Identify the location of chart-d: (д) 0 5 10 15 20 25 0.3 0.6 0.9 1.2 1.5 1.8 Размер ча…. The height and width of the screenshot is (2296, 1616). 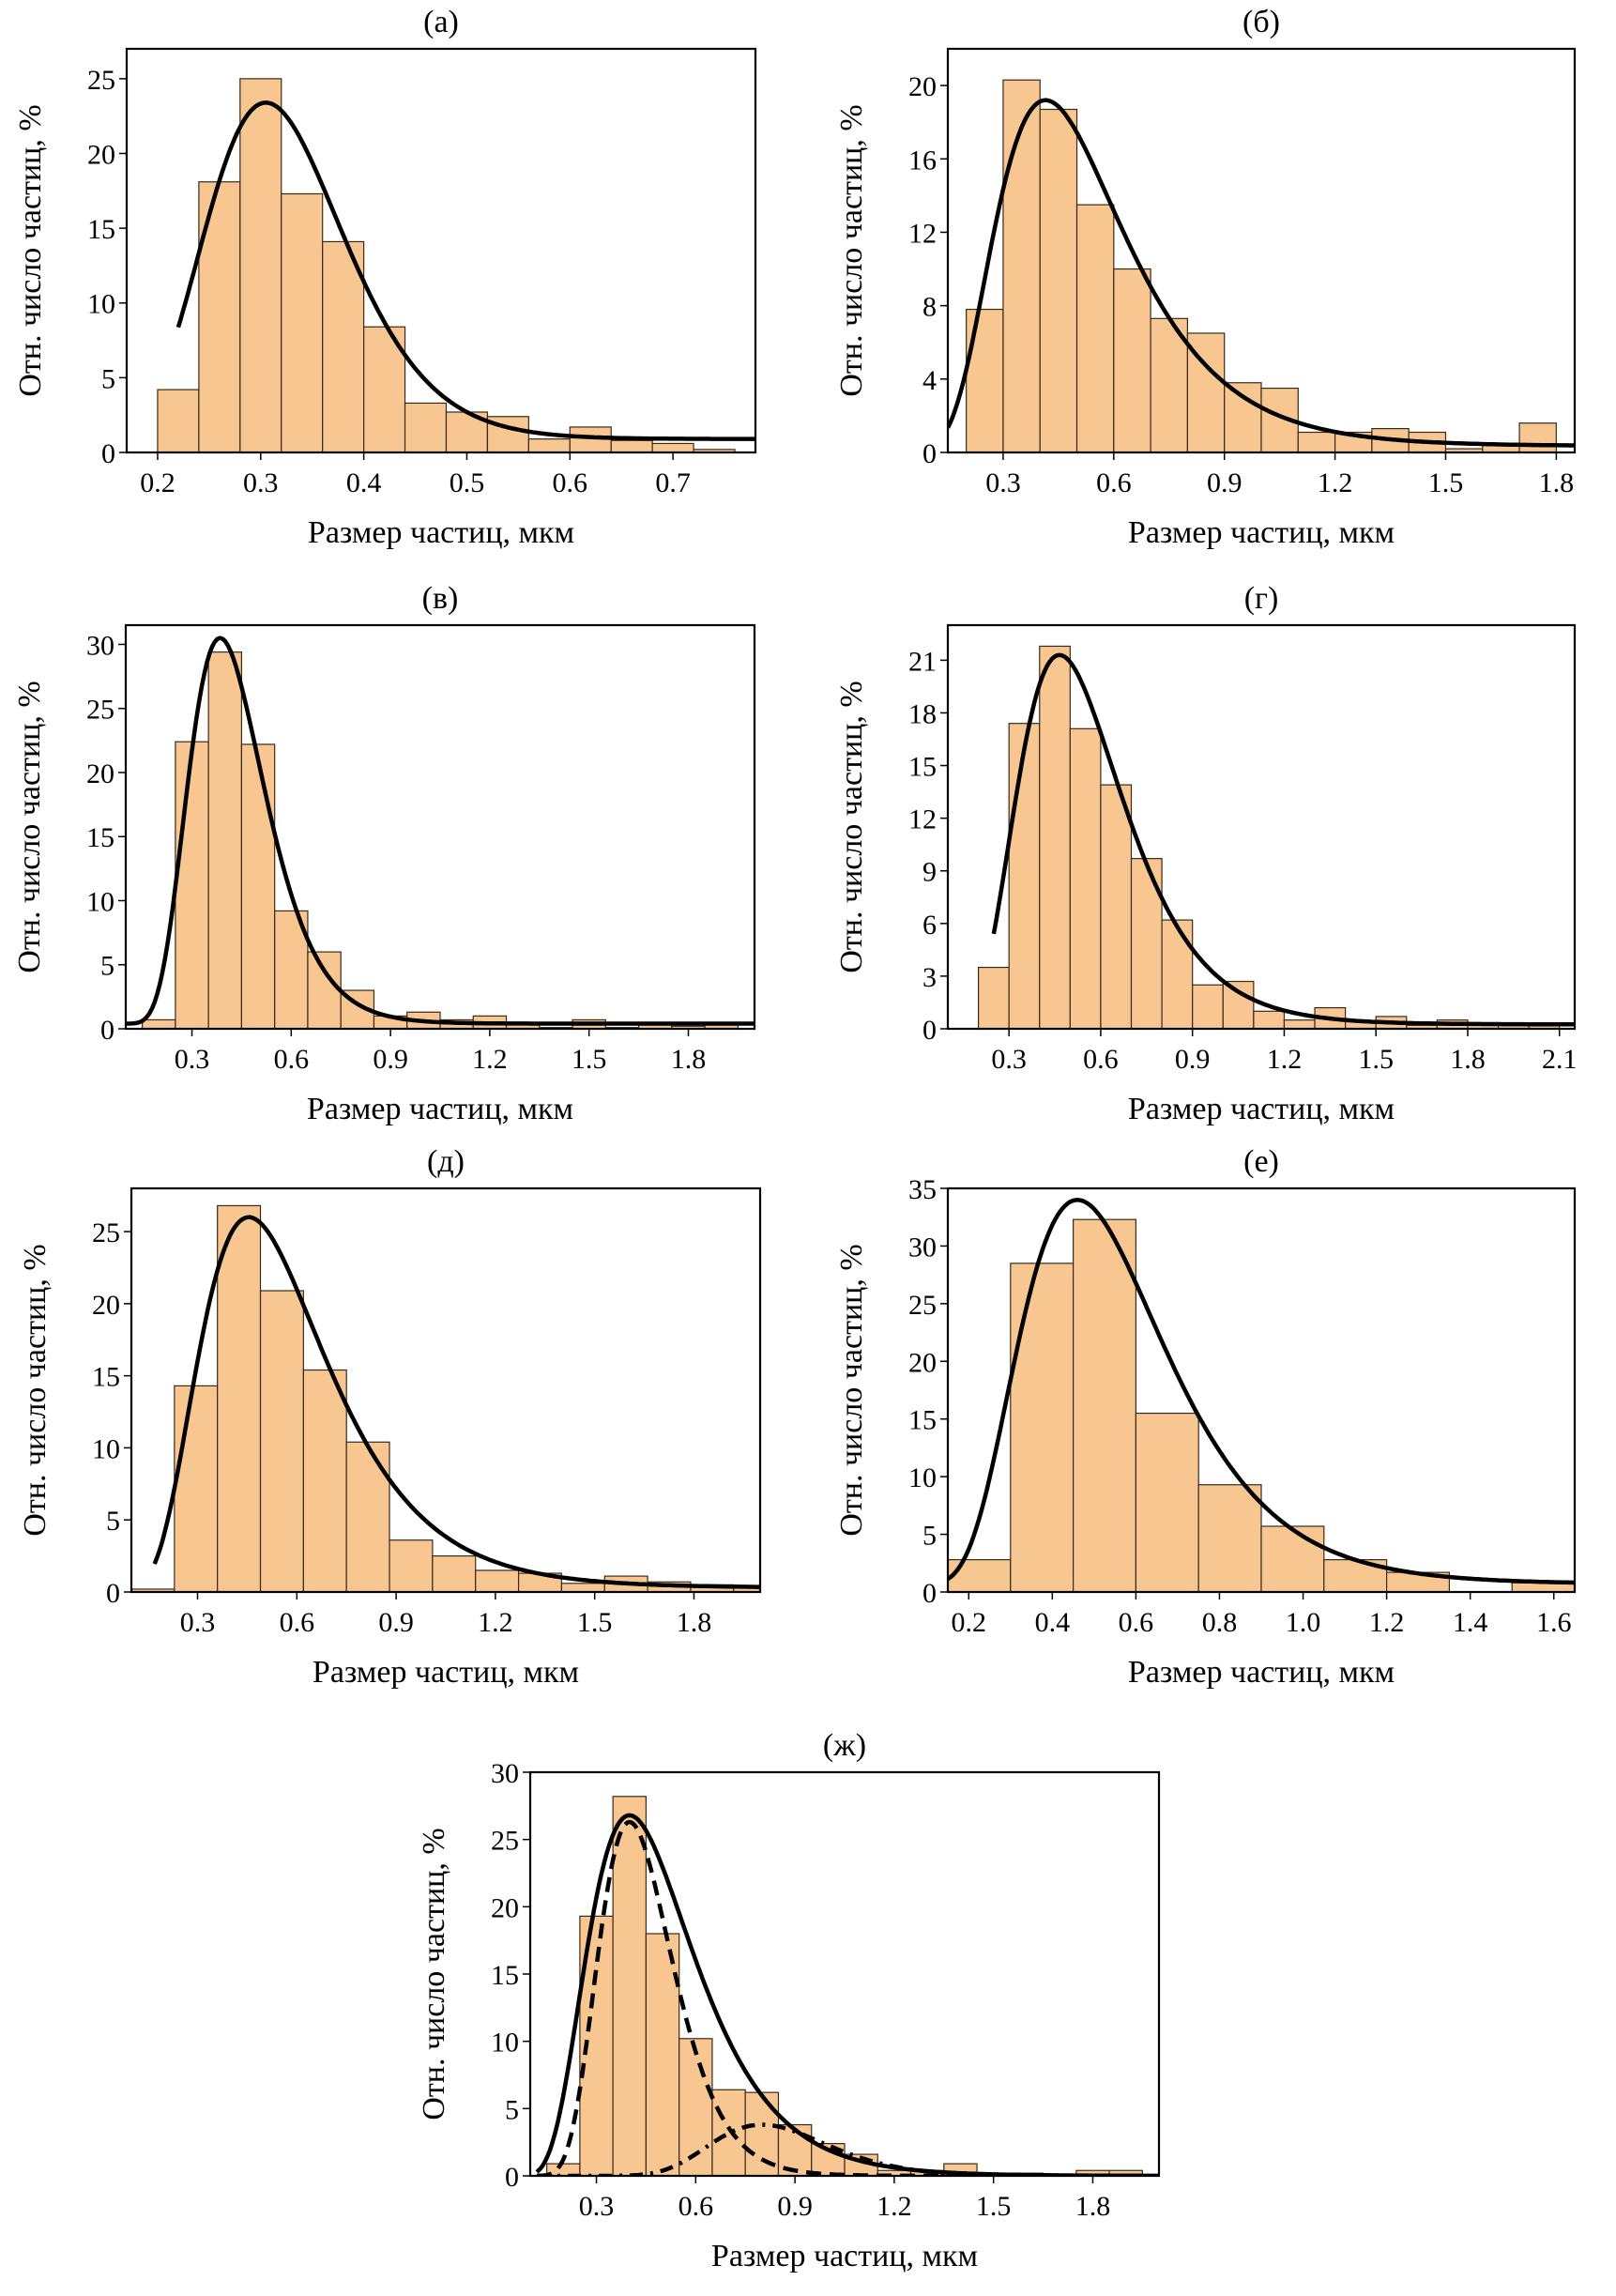
(390, 1417).